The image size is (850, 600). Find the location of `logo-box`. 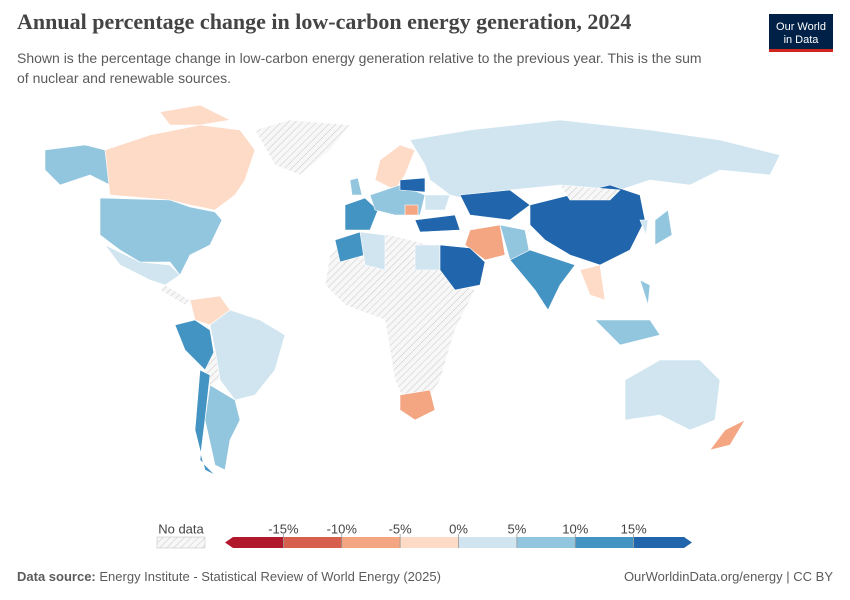

logo-box is located at coordinates (801, 33).